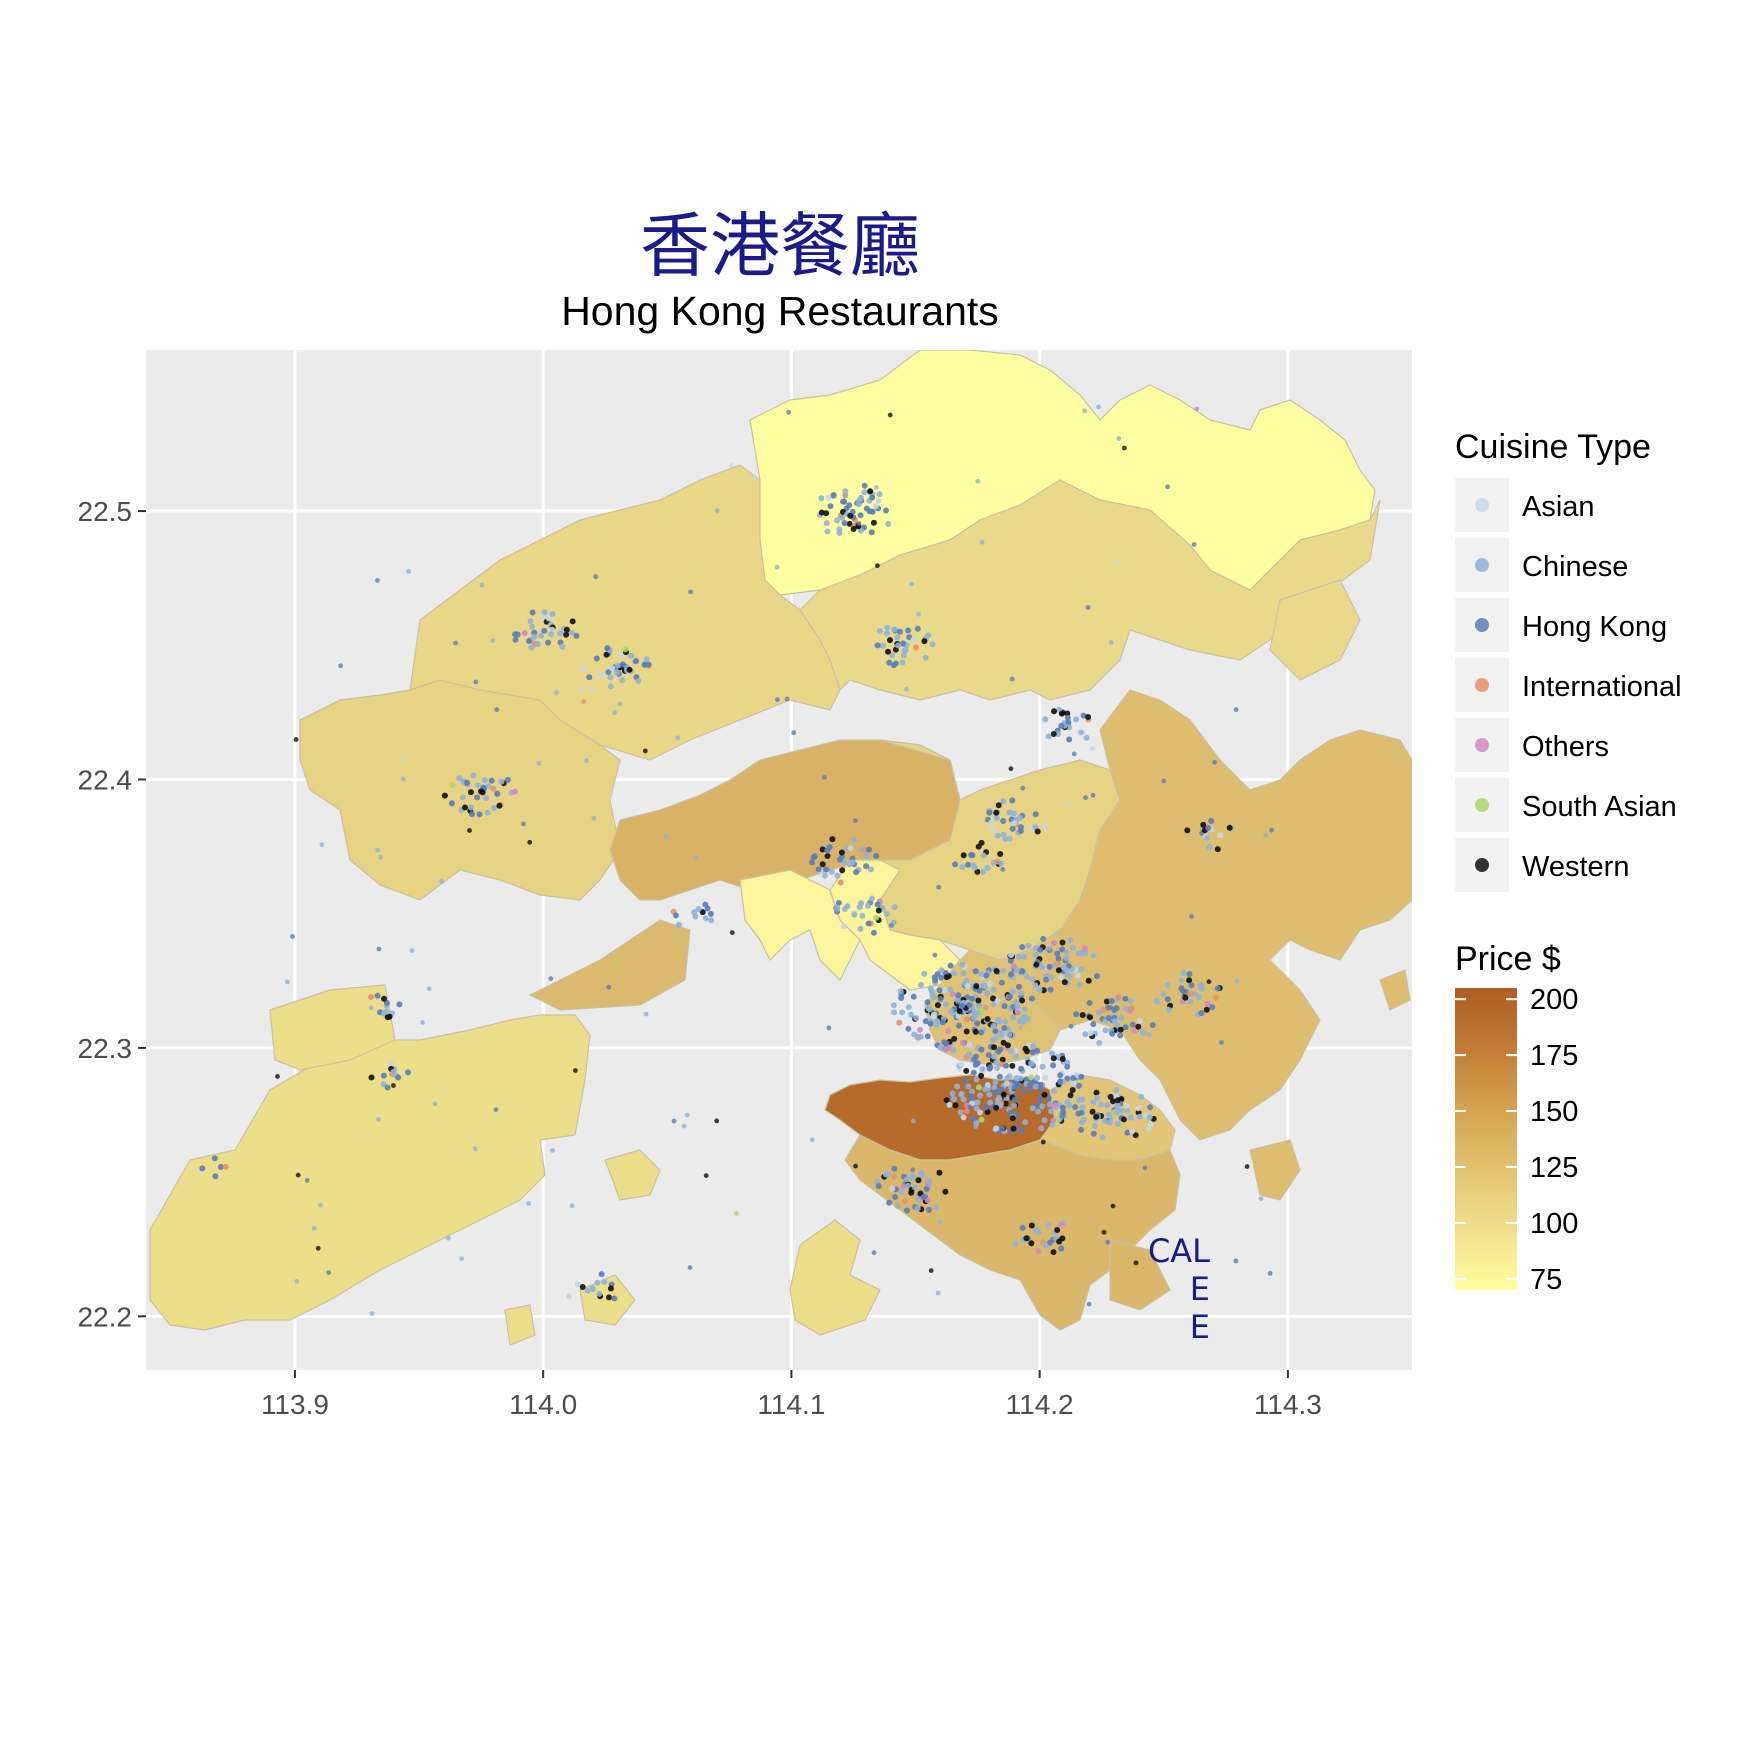  What do you see at coordinates (1482, 625) in the screenshot?
I see `legend-key-hong-kong` at bounding box center [1482, 625].